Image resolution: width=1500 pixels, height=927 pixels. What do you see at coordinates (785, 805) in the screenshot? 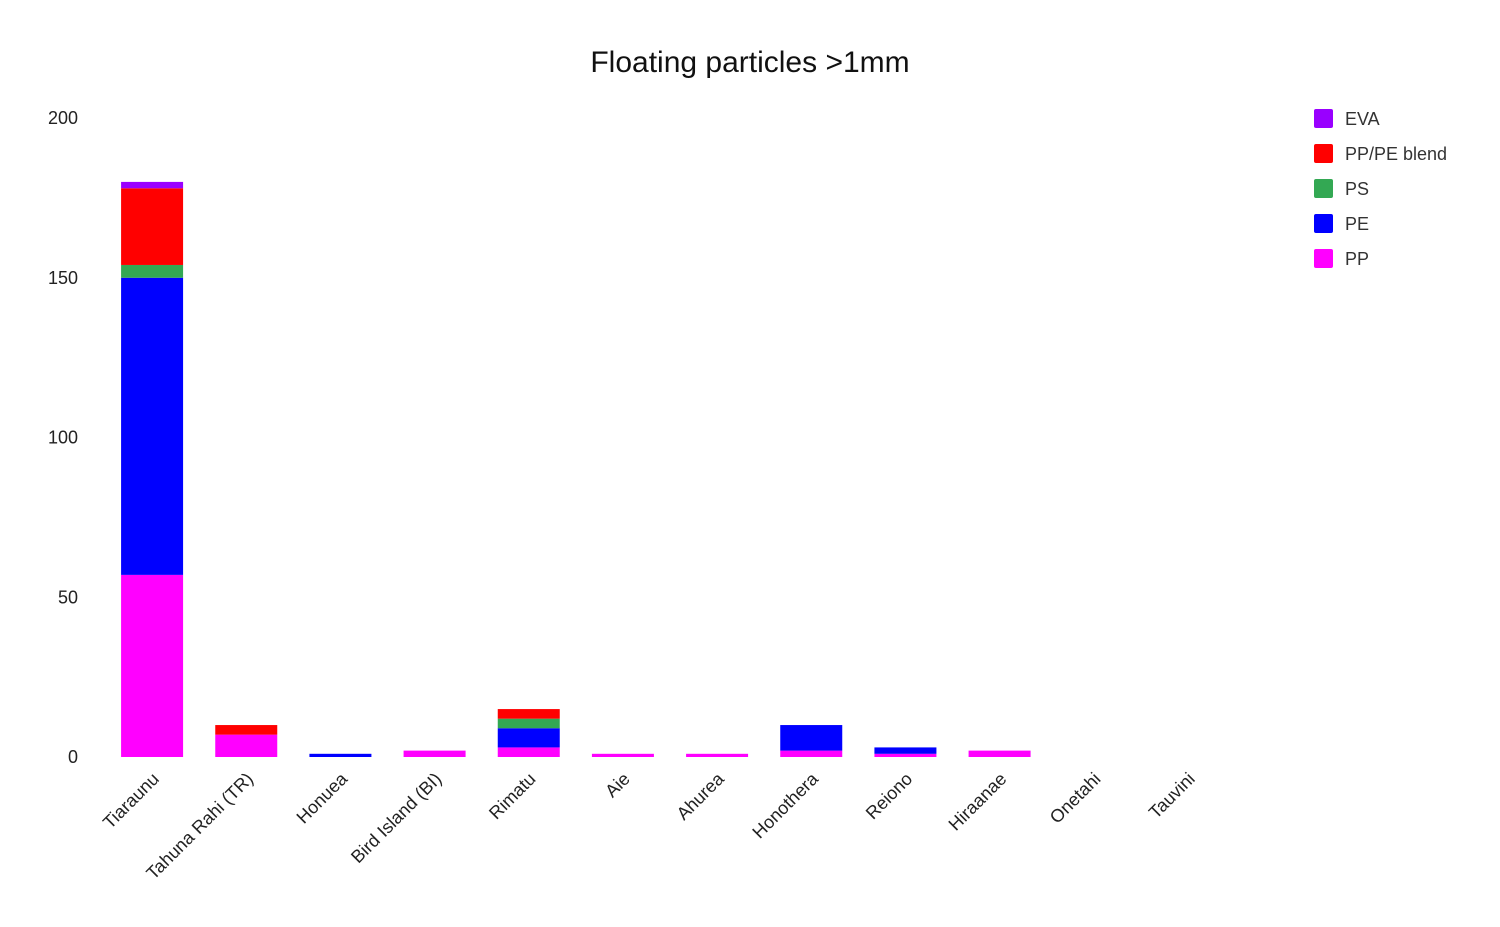
I see `x-tick-label: Honothera` at bounding box center [785, 805].